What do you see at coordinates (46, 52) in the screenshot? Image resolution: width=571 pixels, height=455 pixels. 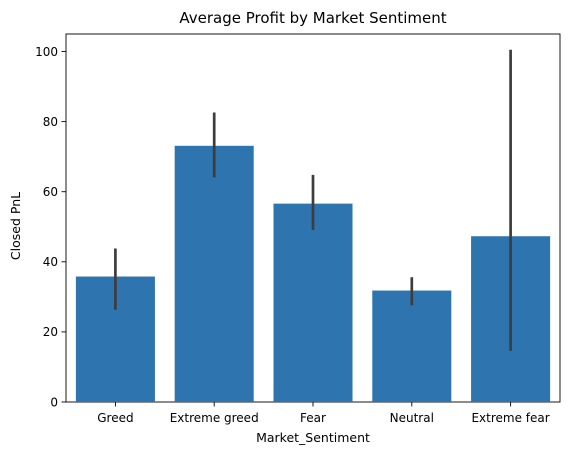 I see `y-tick-label: 100` at bounding box center [46, 52].